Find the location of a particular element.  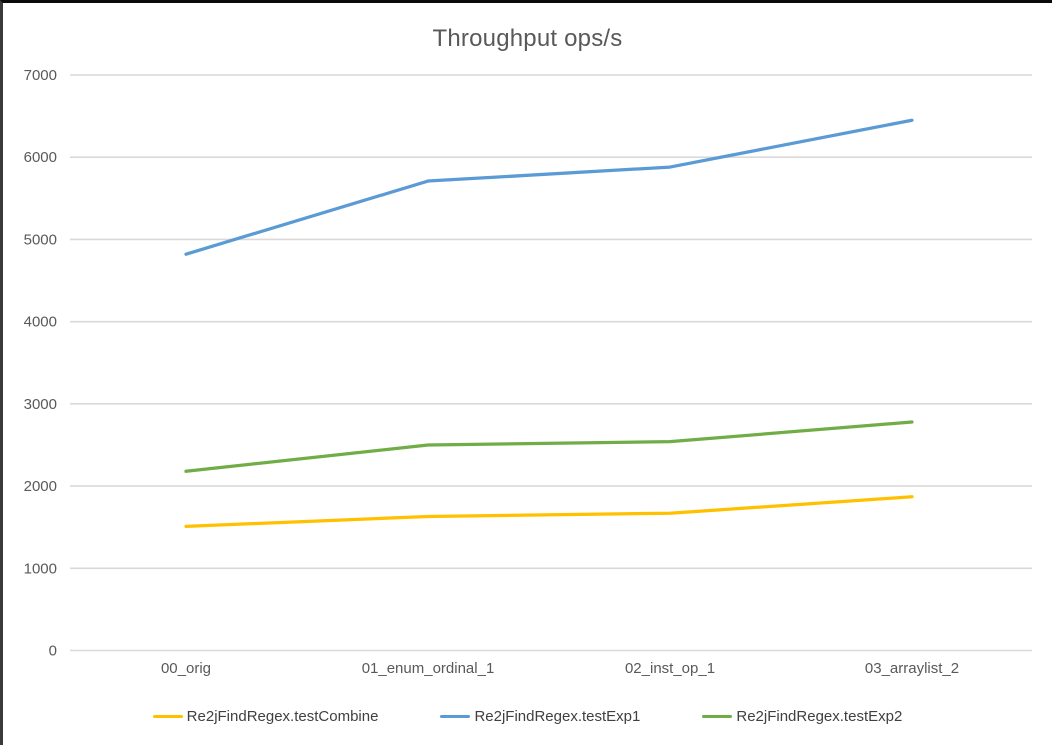

legend-item-Re2jFindRegex.testCombine: Re2jFindRegex.testCombine is located at coordinates (265, 716).